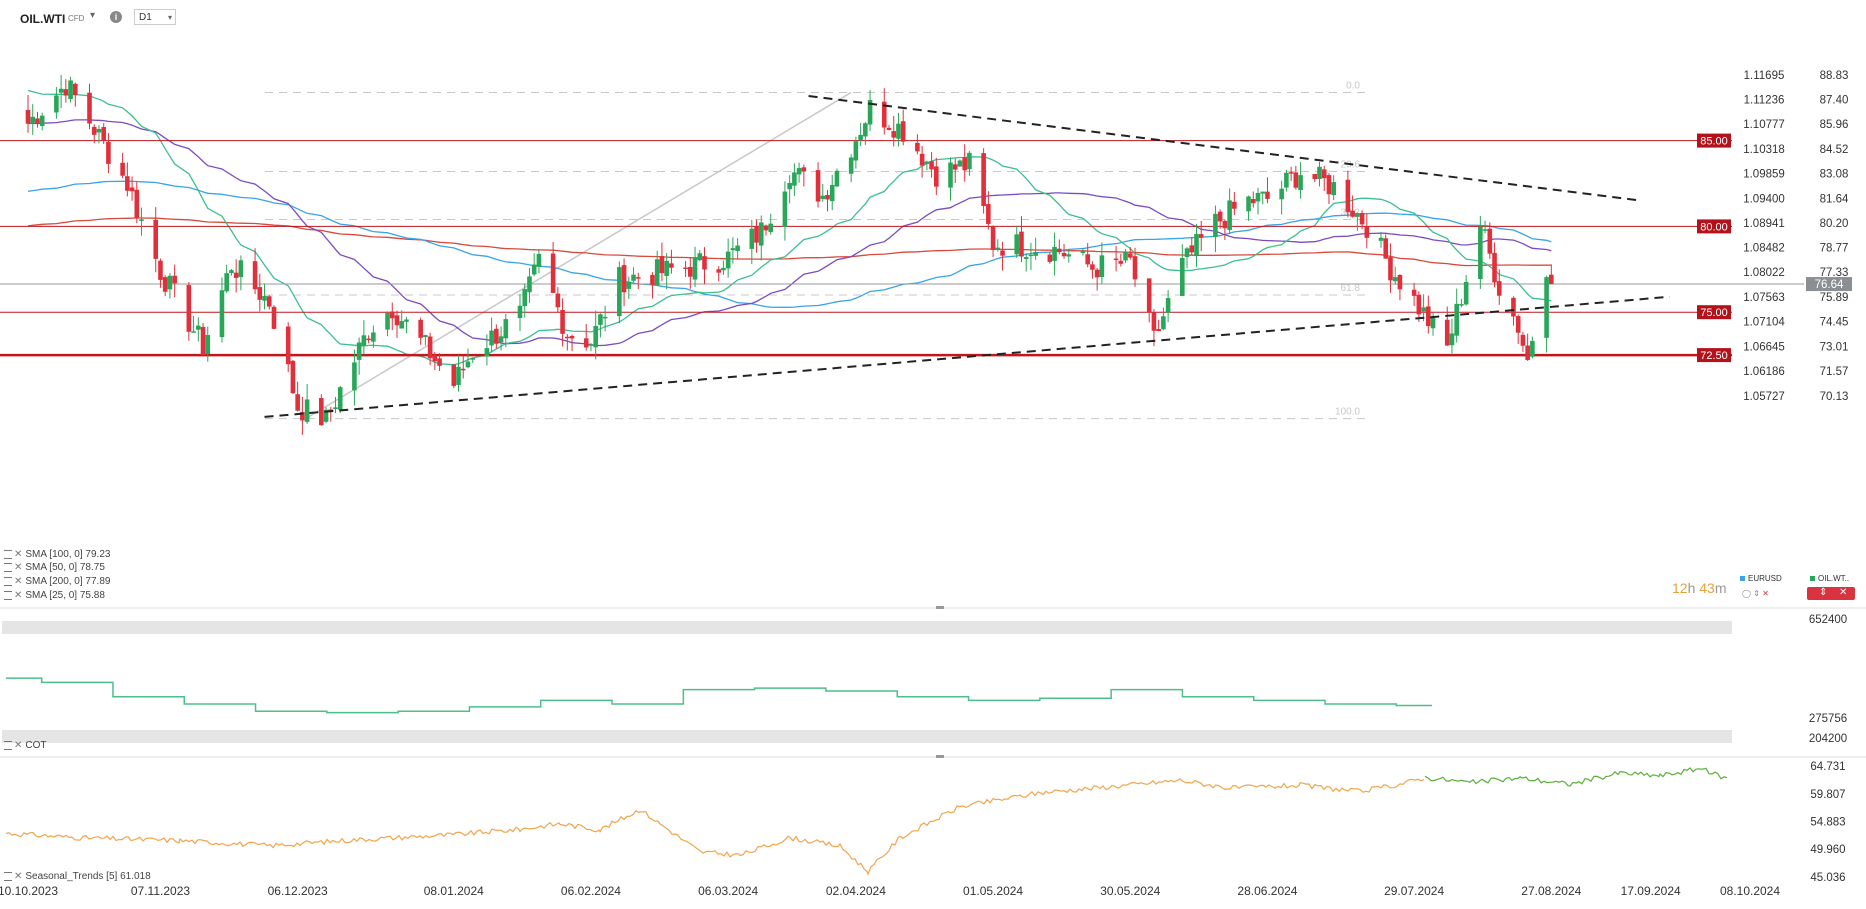 The image size is (1866, 909). Describe the element at coordinates (1834, 76) in the screenshot. I see `price-tick-label: 88.83` at that location.